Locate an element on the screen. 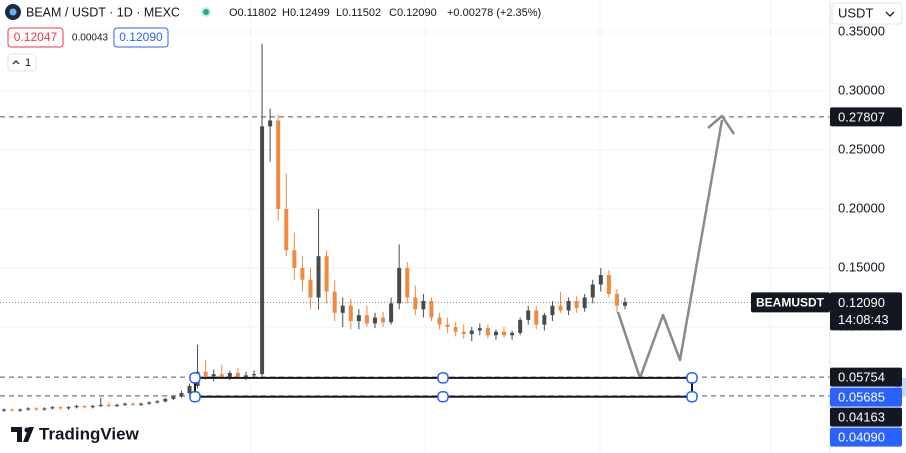  range-highlight is located at coordinates (900, 387).